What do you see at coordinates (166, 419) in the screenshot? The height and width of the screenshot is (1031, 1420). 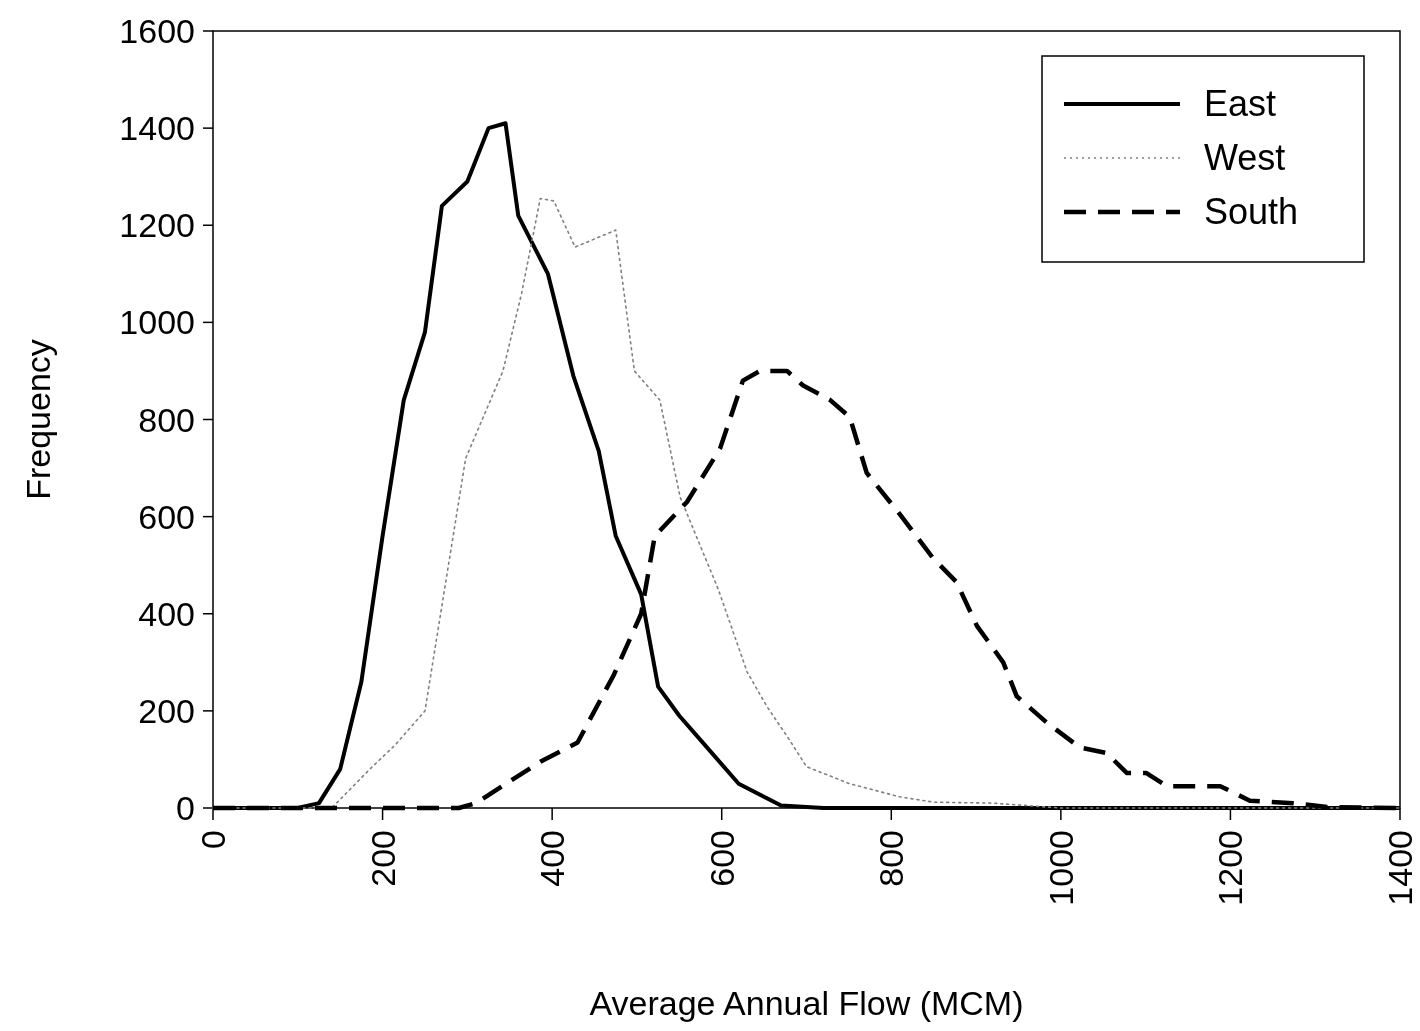 I see `y-tick-label: 800` at bounding box center [166, 419].